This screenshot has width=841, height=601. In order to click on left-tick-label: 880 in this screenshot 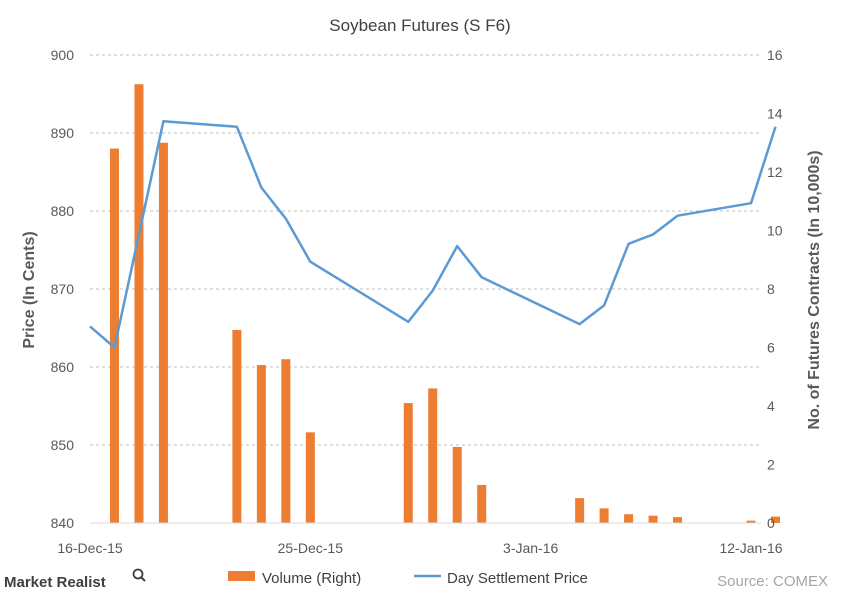, I will do `click(63, 211)`.